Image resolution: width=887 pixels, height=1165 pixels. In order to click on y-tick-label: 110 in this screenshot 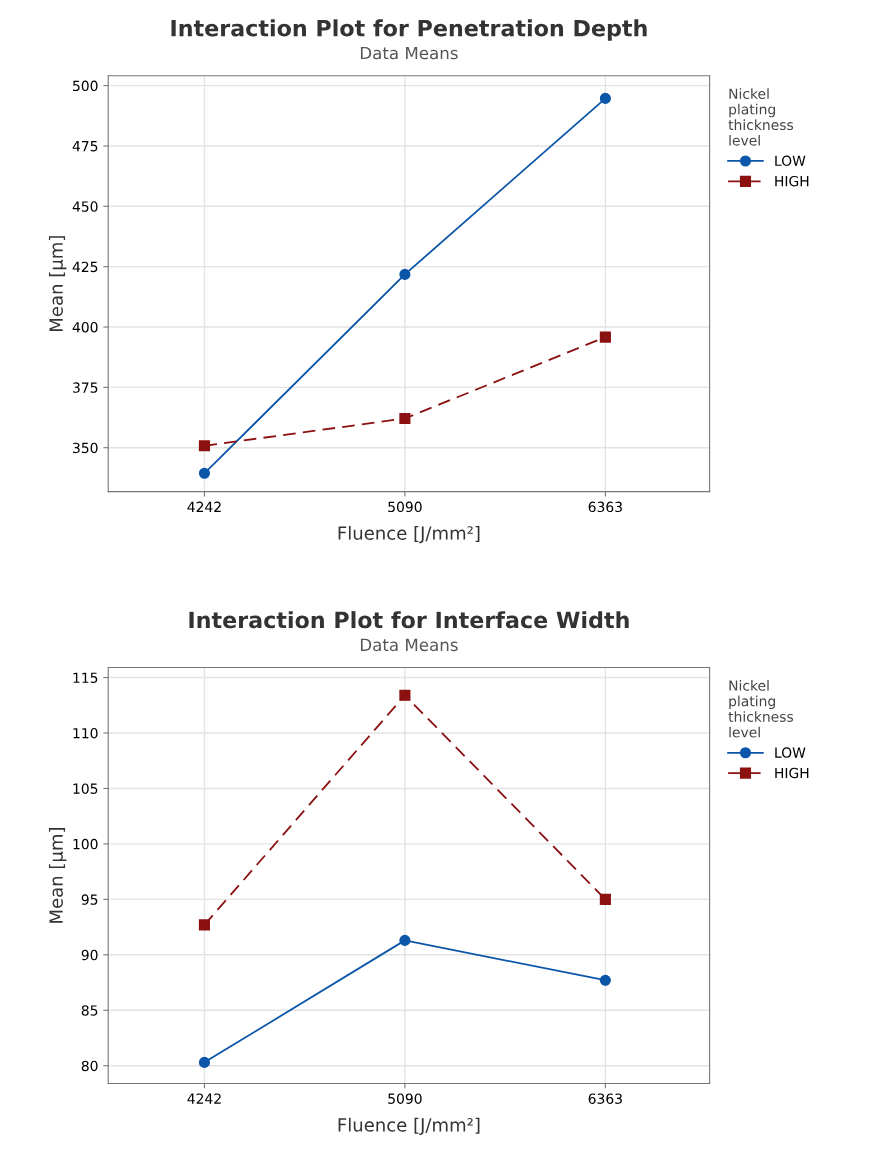, I will do `click(85, 733)`.